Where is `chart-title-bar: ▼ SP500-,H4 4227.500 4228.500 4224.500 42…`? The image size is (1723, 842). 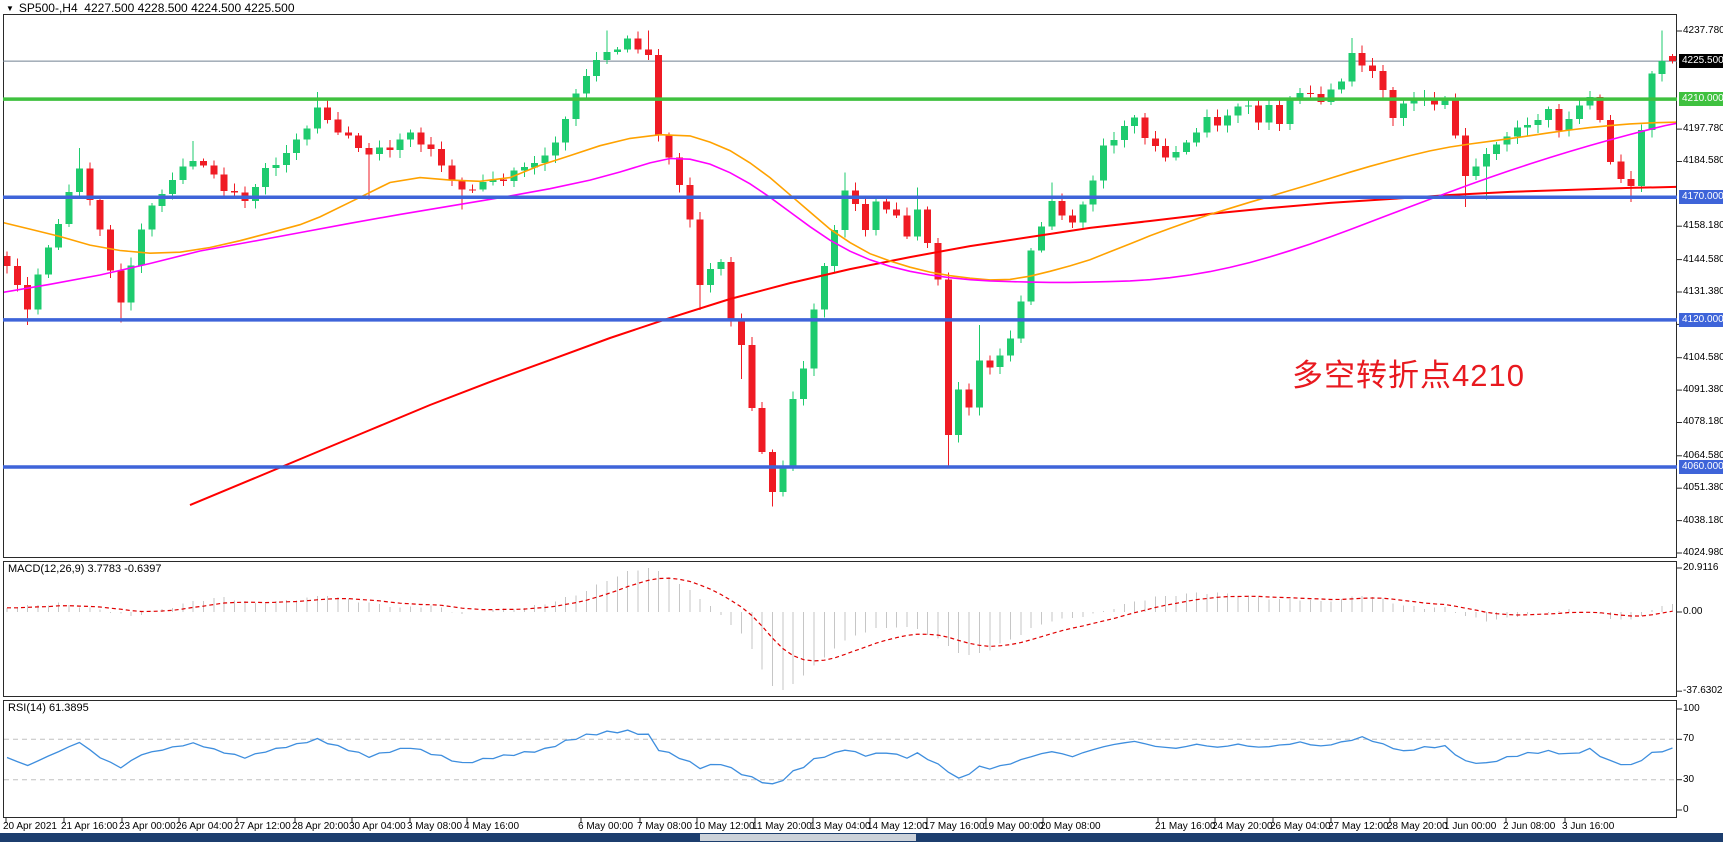
chart-title-bar: ▼ SP500-,H4 4227.500 4228.500 4224.500 42… is located at coordinates (150, 8).